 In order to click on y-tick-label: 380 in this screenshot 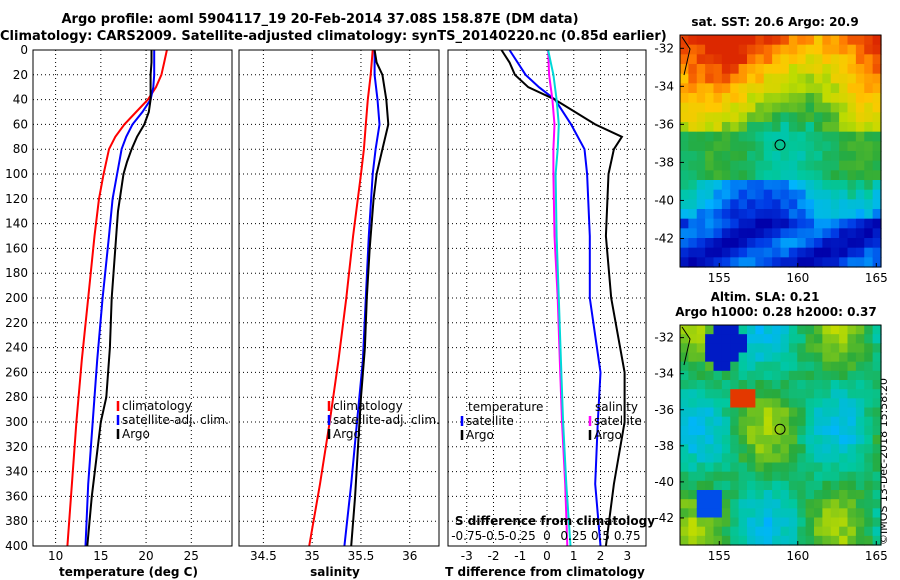, I will do `click(16, 521)`.